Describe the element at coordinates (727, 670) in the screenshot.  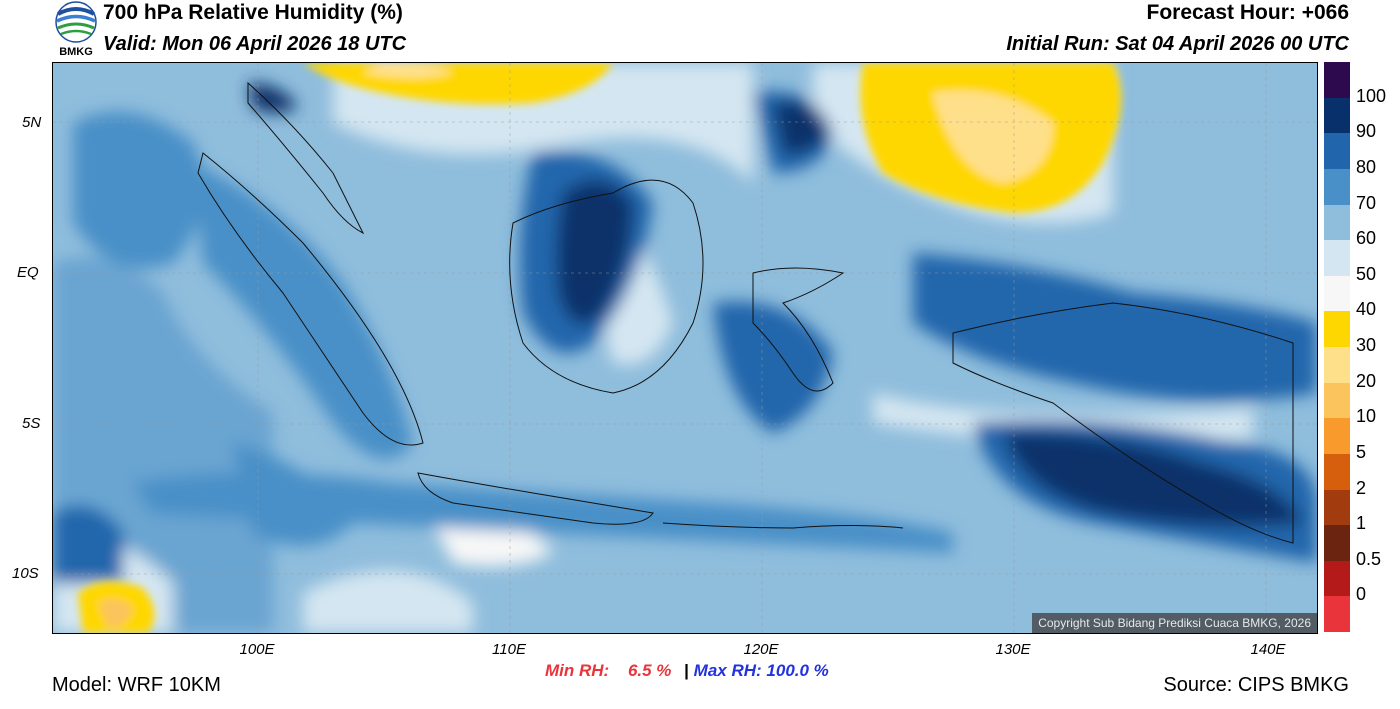
I see `max-rh-label: Max RH:` at that location.